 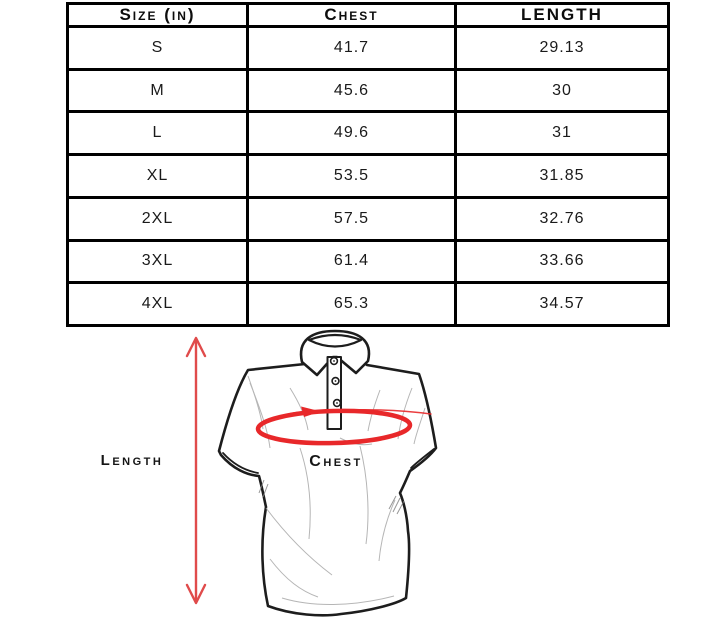 What do you see at coordinates (373, 412) in the screenshot?
I see `chest-arrow-tail` at bounding box center [373, 412].